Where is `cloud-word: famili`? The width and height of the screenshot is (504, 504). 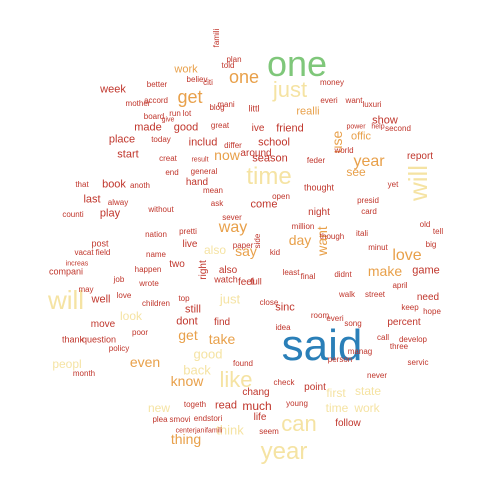
cloud-word: famili is located at coordinates (216, 38).